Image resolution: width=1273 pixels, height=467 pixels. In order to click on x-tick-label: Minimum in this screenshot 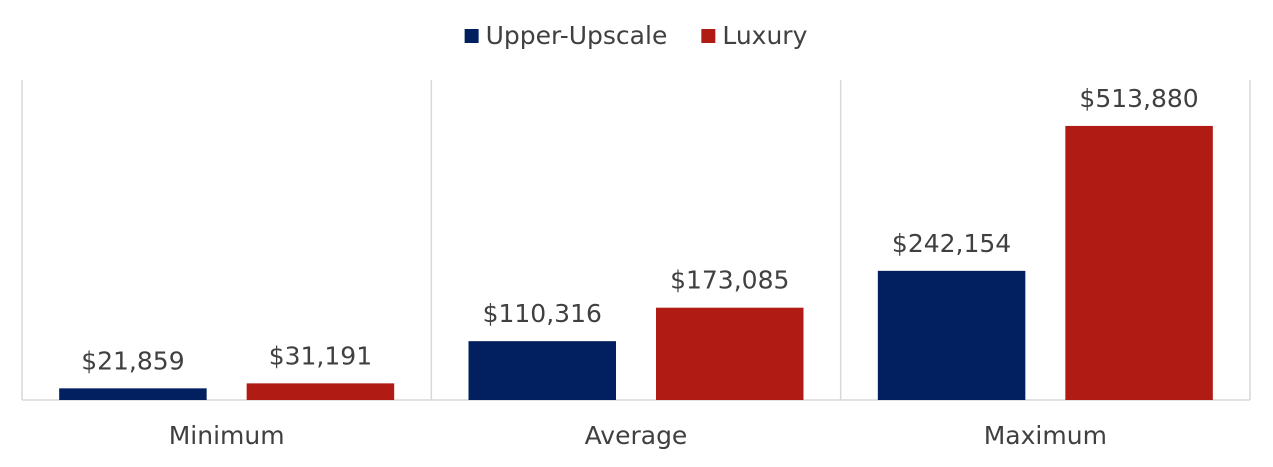, I will do `click(227, 435)`.